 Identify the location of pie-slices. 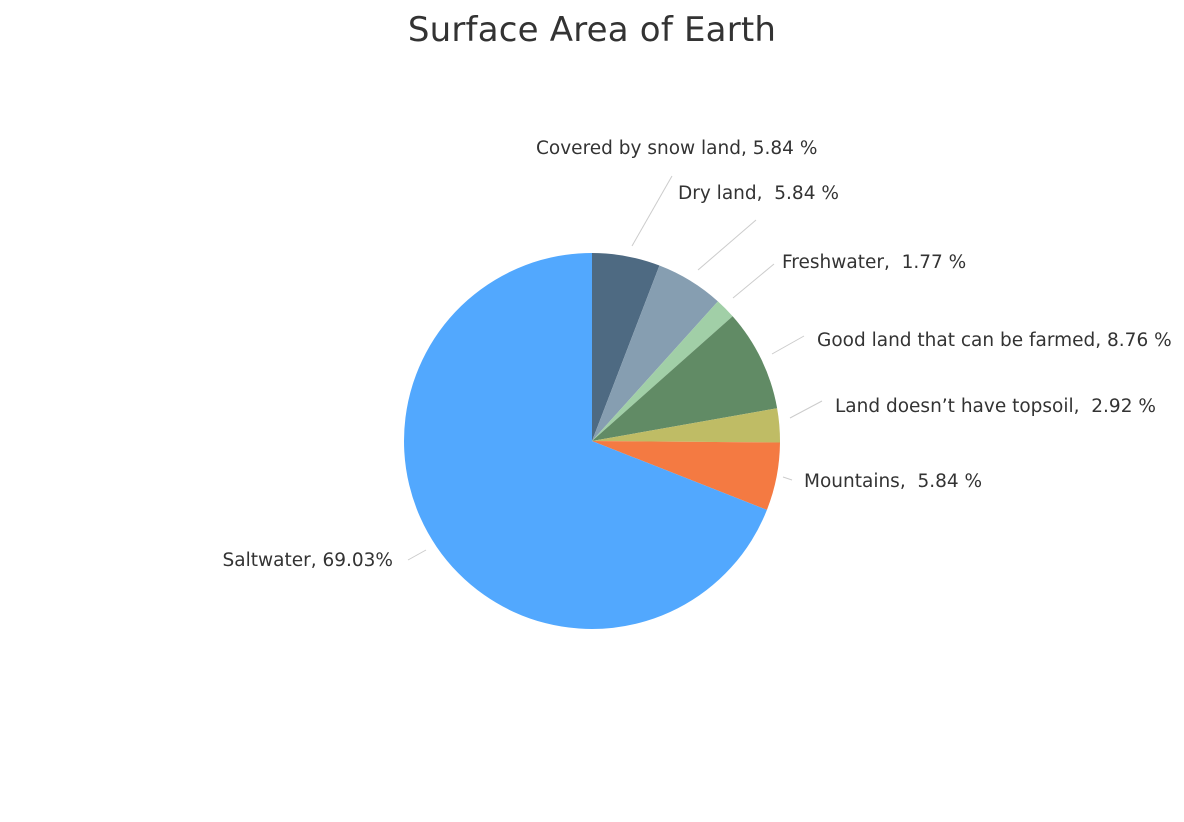
(592, 441).